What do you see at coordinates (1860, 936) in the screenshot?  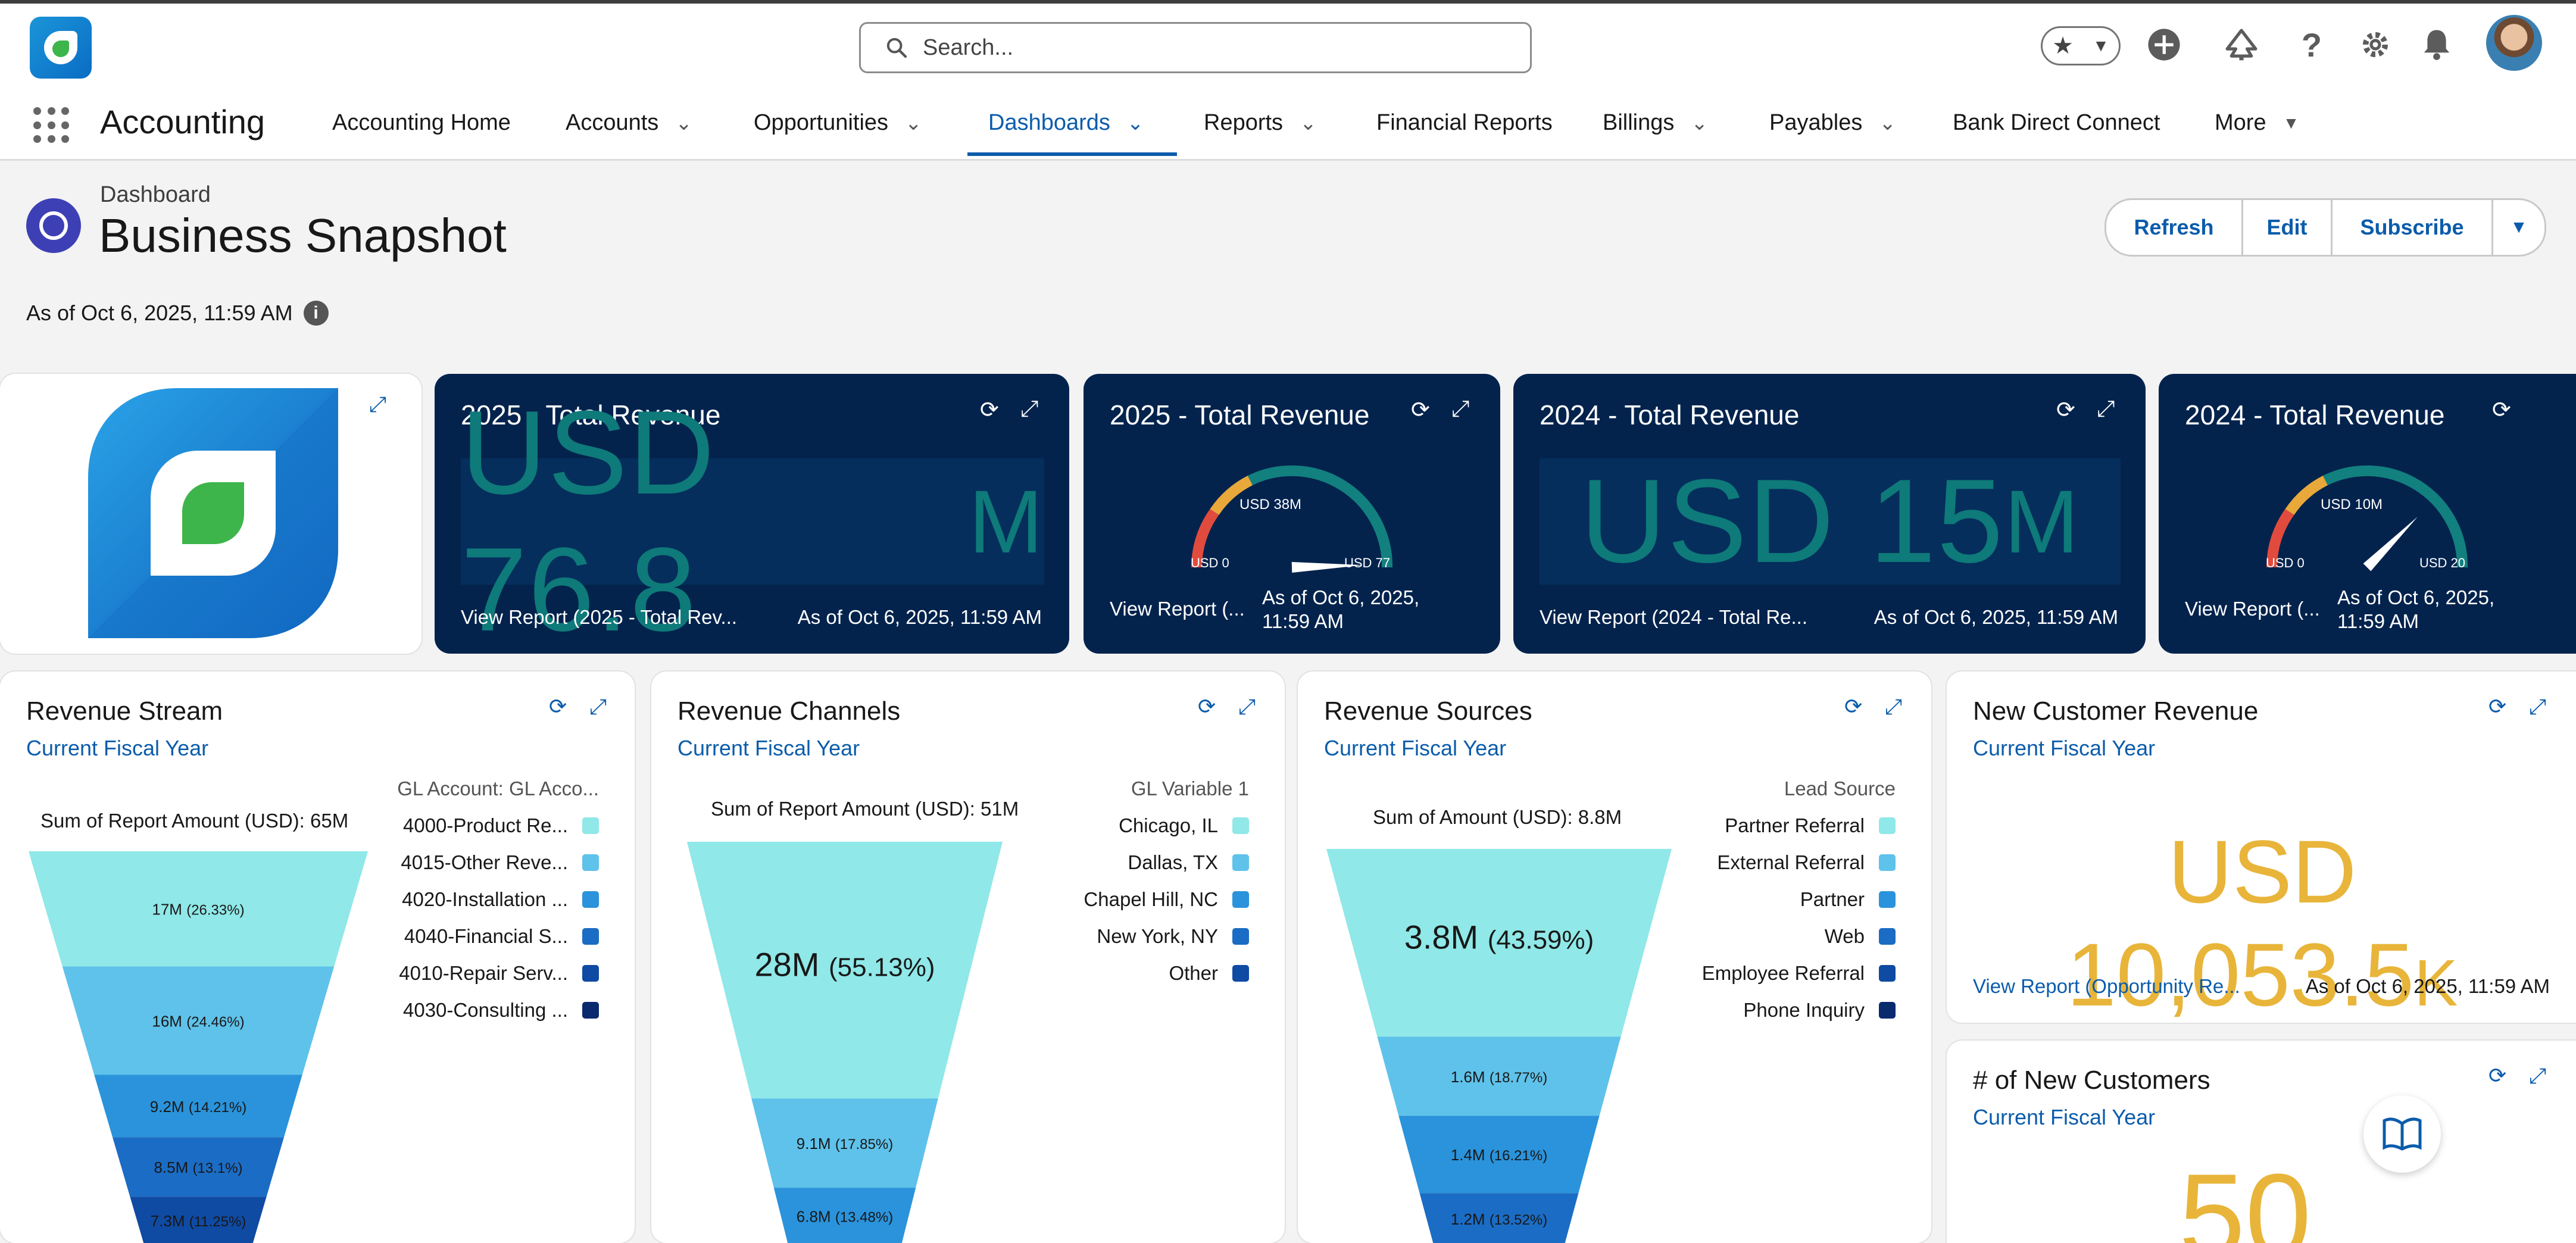 I see `legend-item: Web` at bounding box center [1860, 936].